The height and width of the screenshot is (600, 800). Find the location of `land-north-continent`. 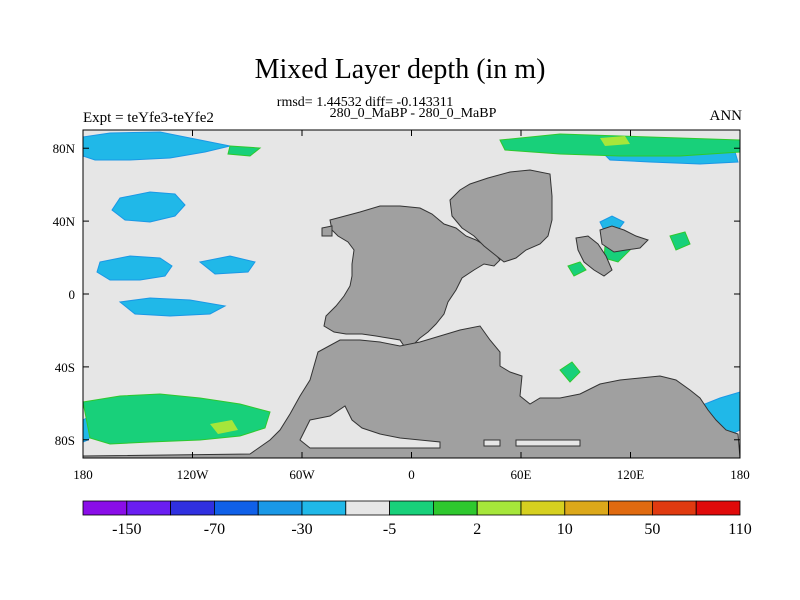

land-north-continent is located at coordinates (501, 216).